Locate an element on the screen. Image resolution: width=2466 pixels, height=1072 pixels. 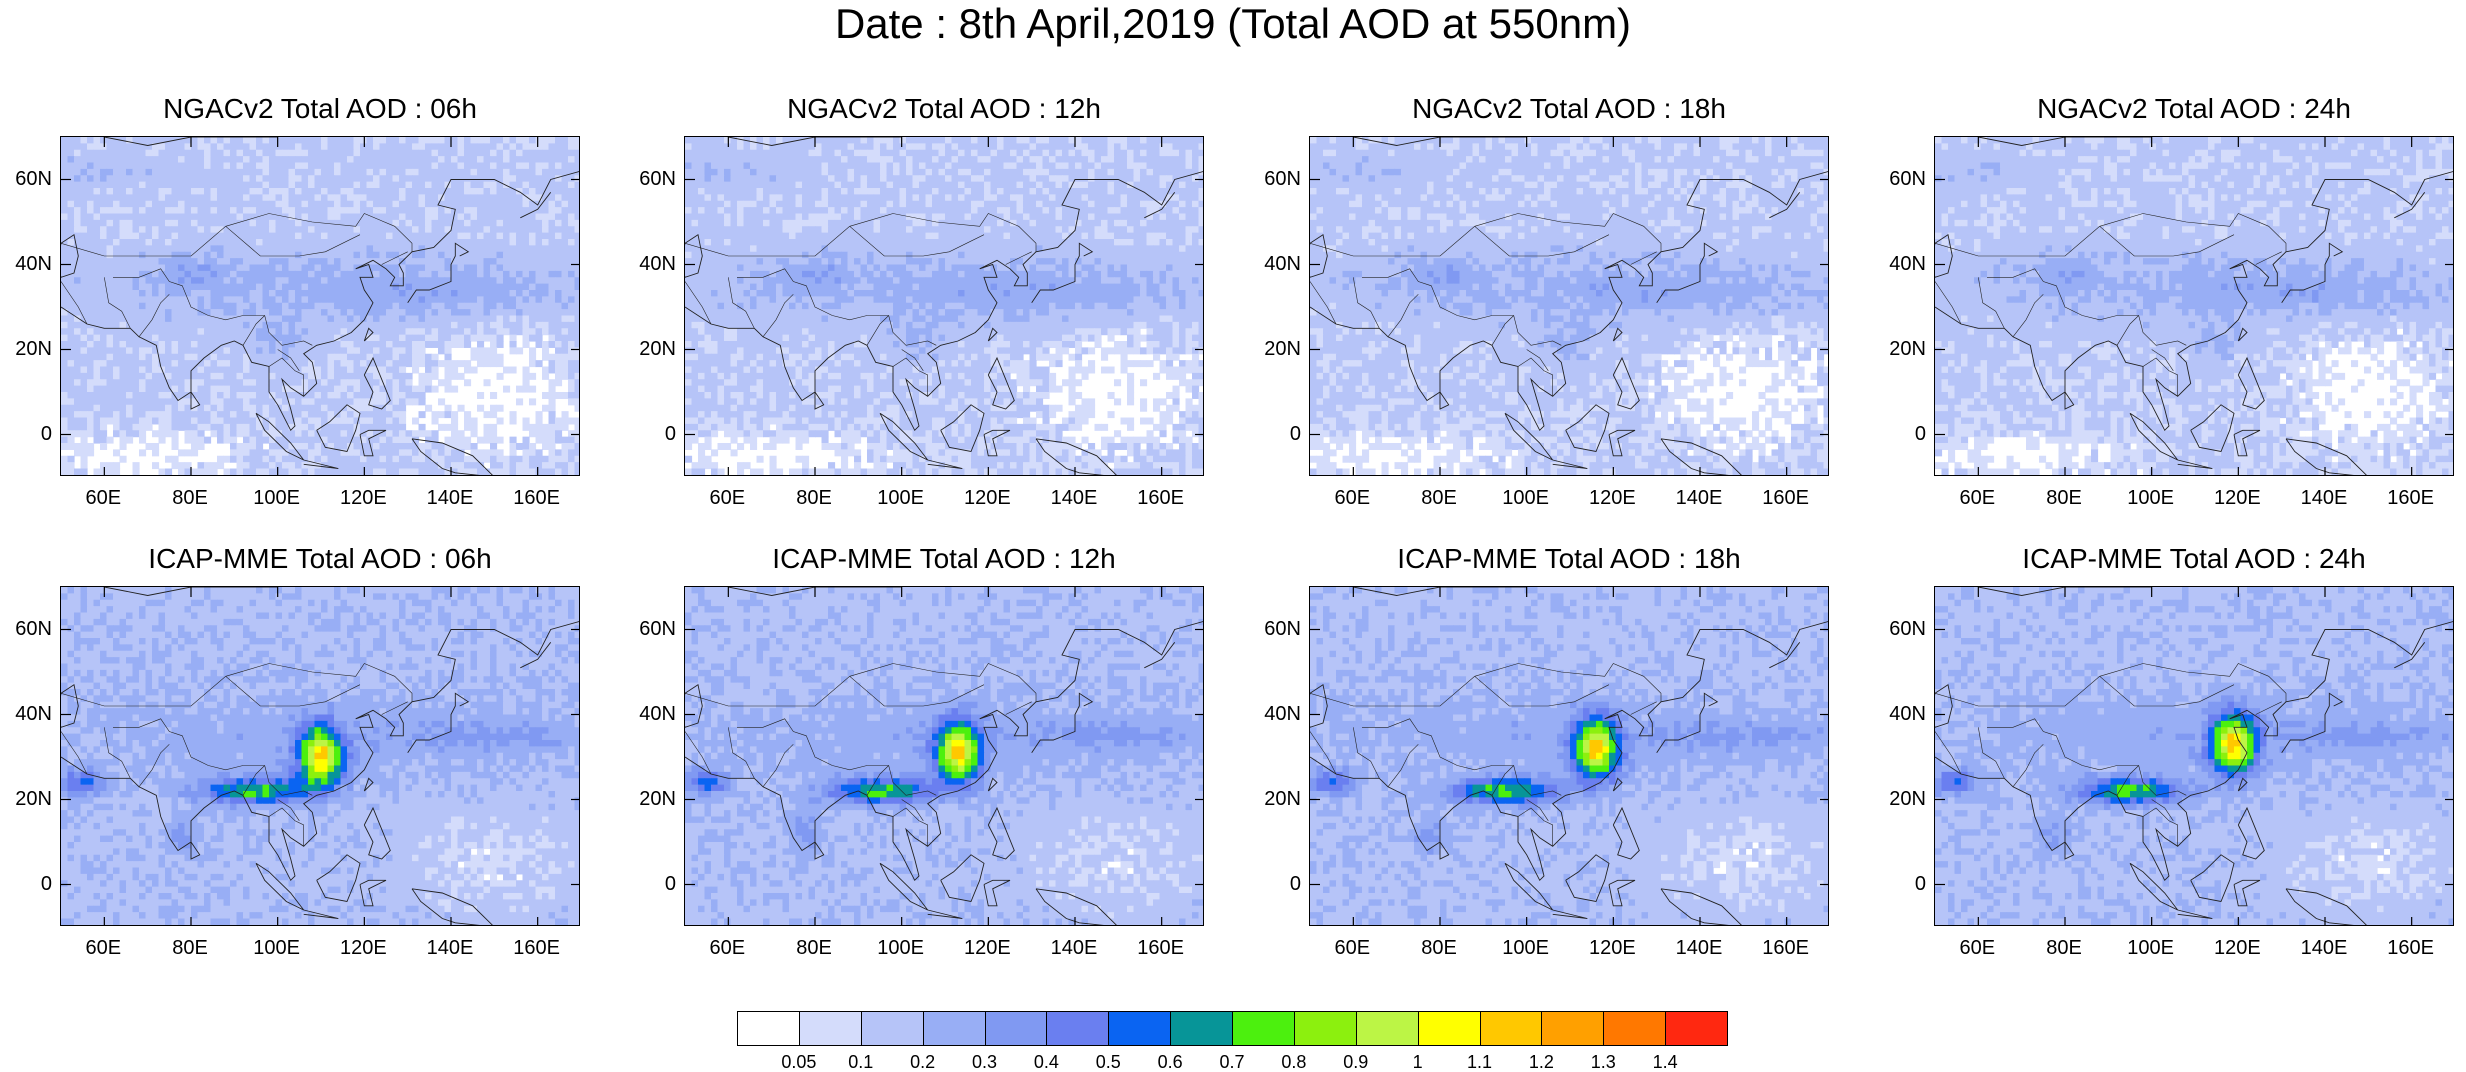
colorbar-label: 0.6 is located at coordinates (1170, 1062).